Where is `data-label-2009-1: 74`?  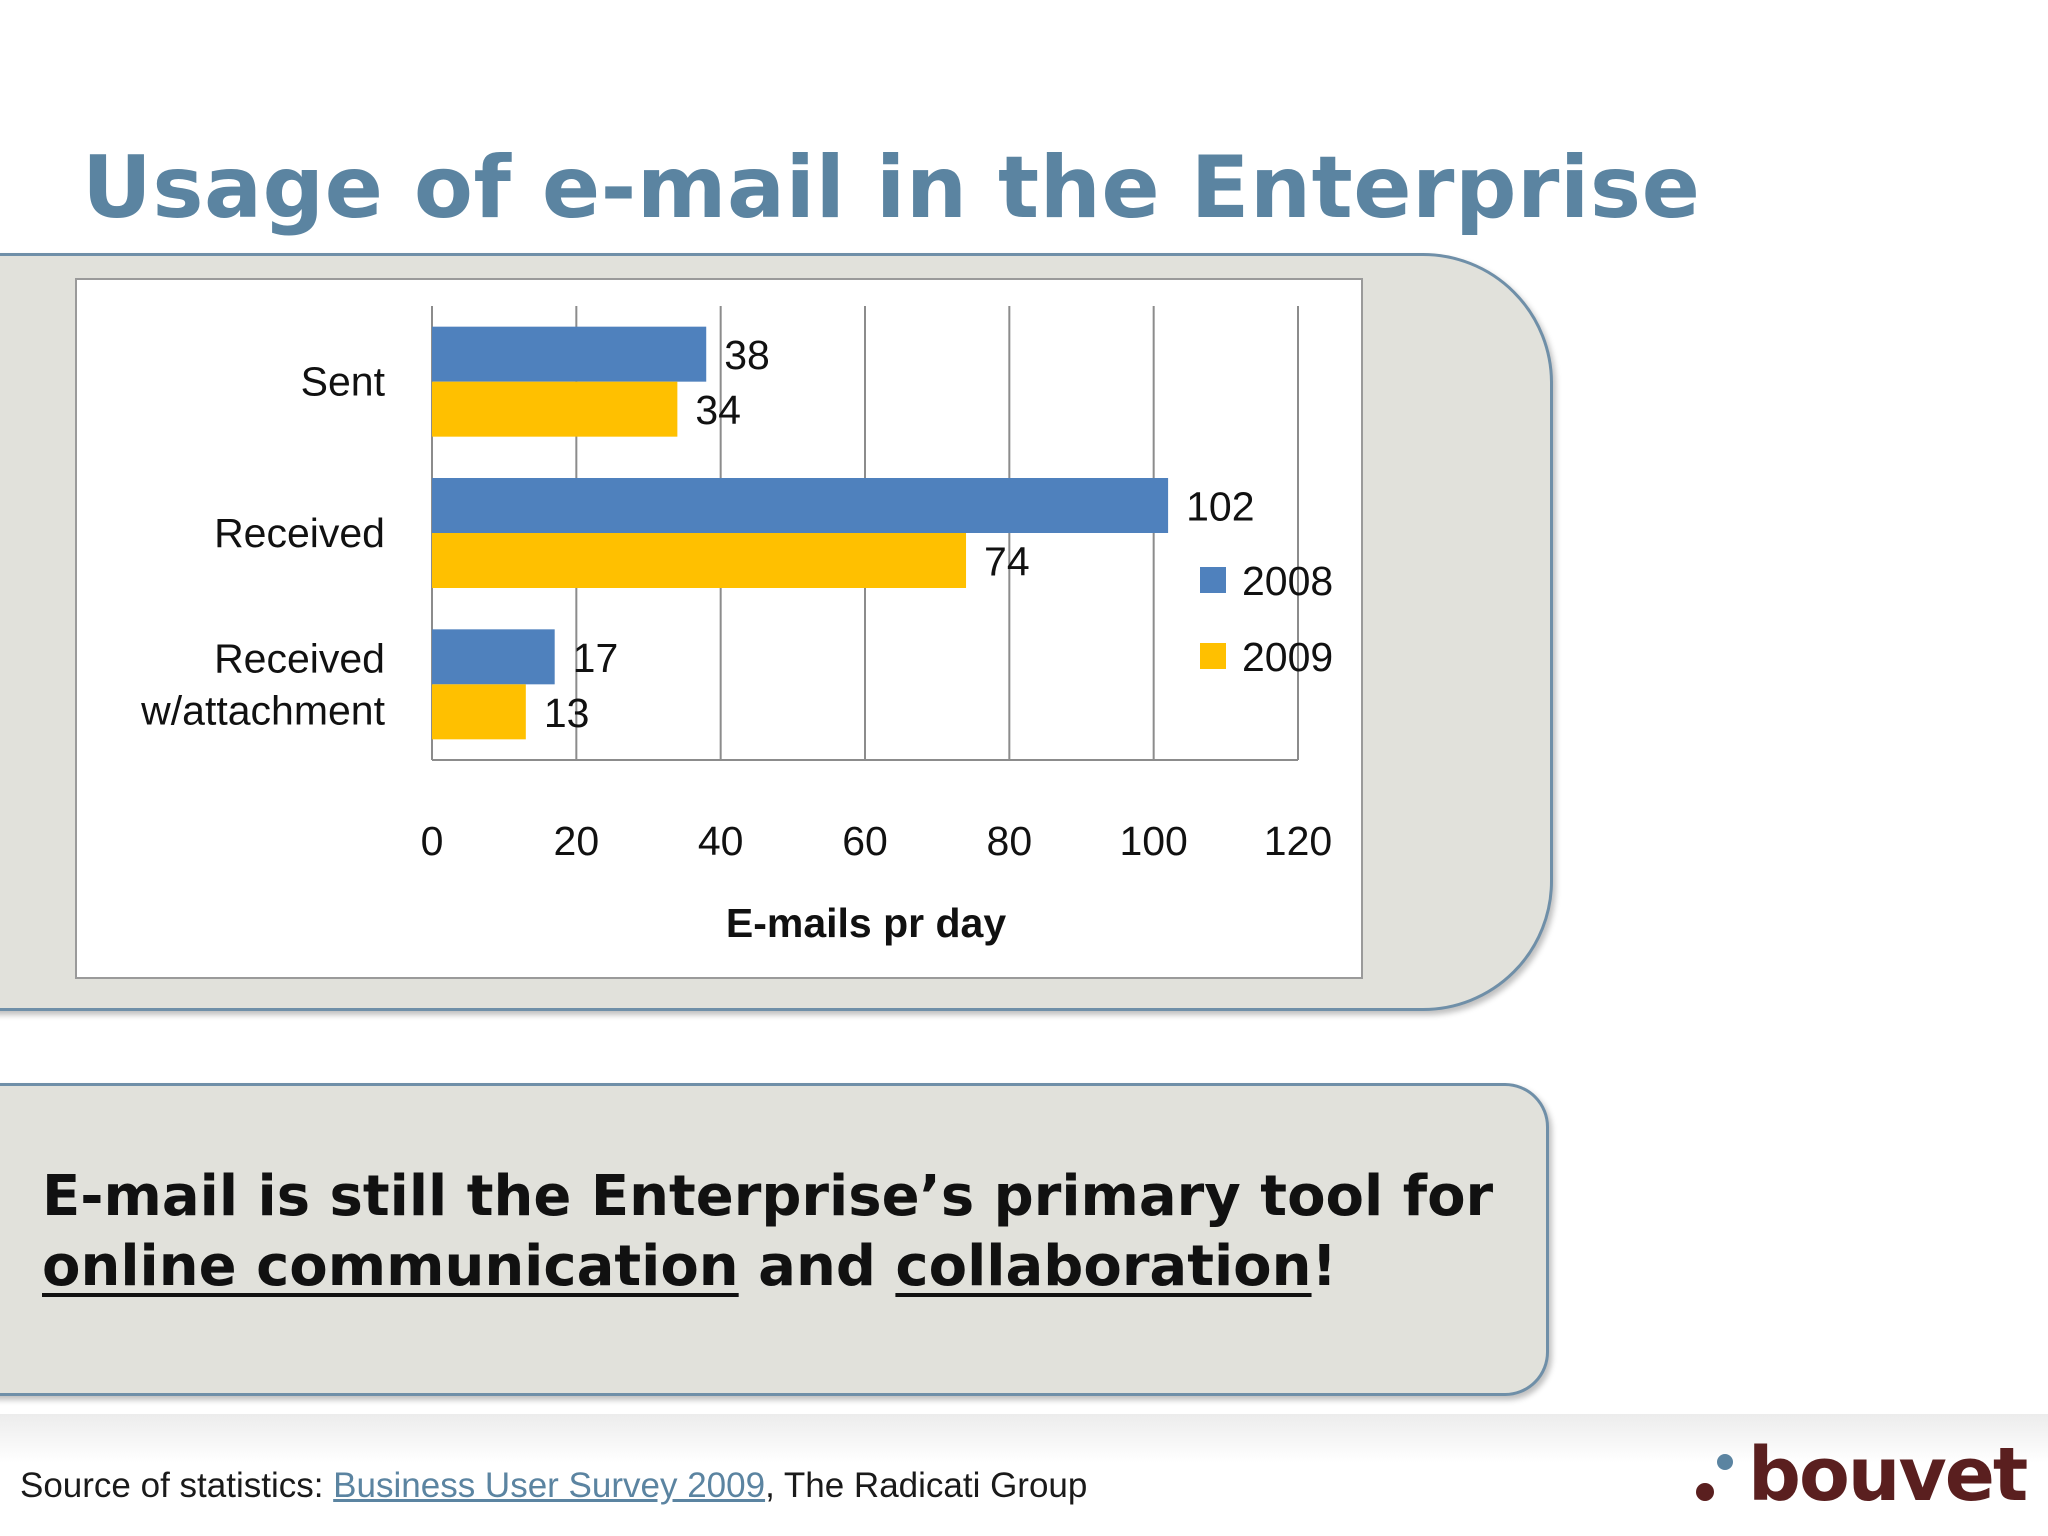
data-label-2009-1: 74 is located at coordinates (1007, 562).